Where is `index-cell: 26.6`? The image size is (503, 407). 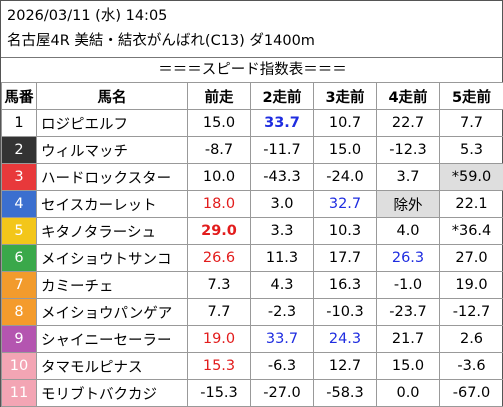 index-cell: 26.6 is located at coordinates (219, 258).